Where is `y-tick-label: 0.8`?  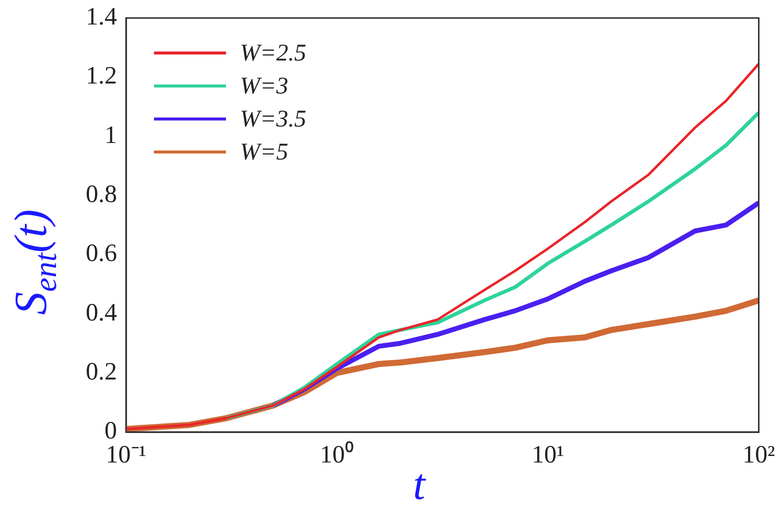
y-tick-label: 0.8 is located at coordinates (101, 194).